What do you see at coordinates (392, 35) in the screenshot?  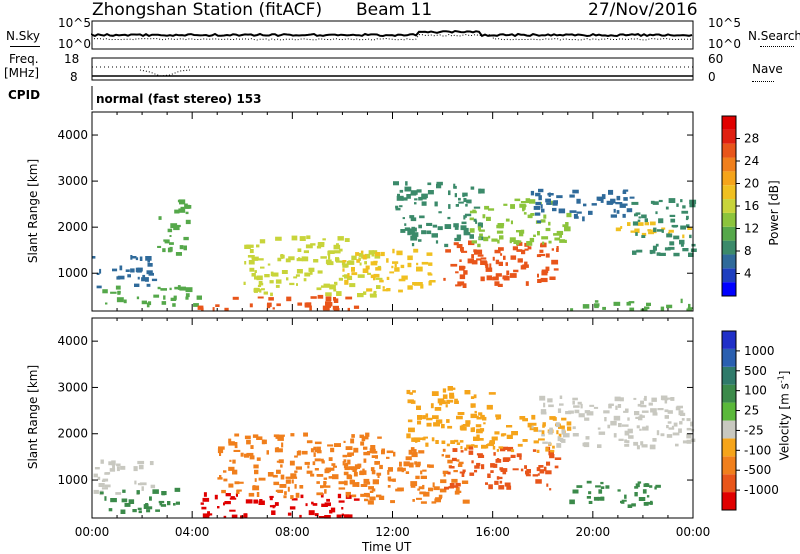 I see `nsky-panel` at bounding box center [392, 35].